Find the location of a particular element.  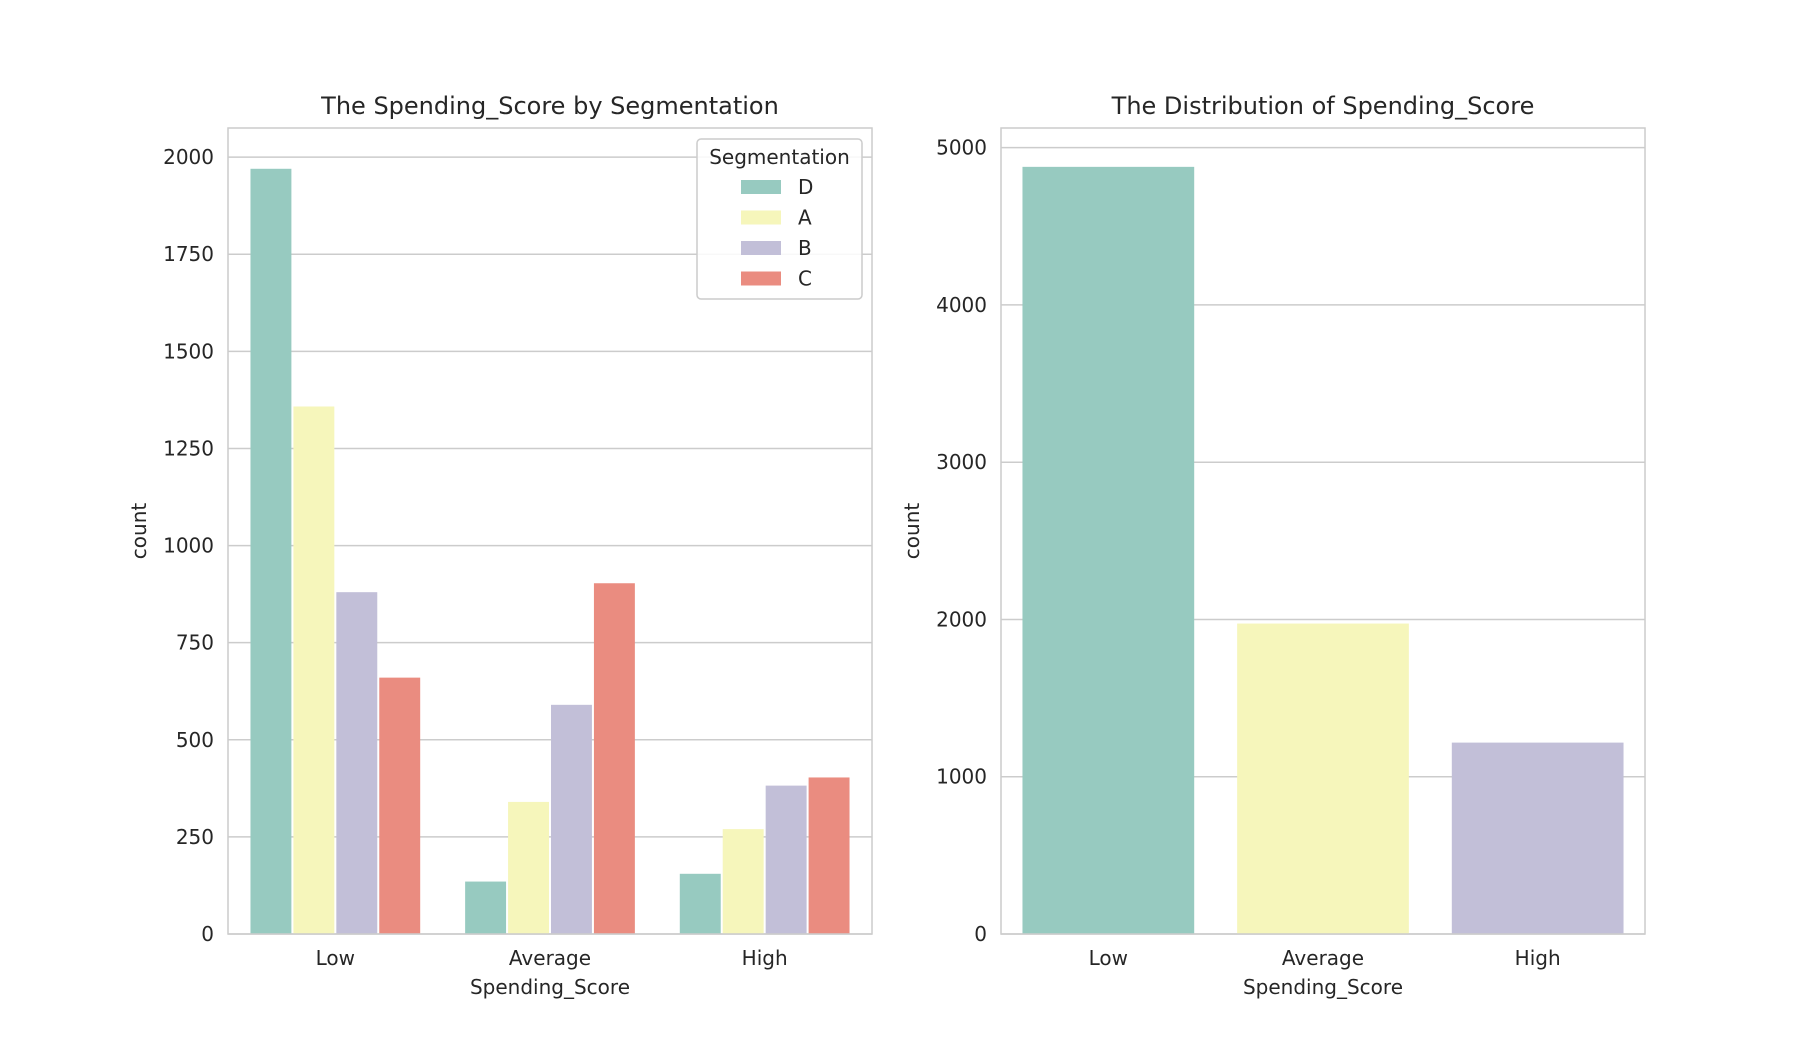

bar-B-average is located at coordinates (571, 819).